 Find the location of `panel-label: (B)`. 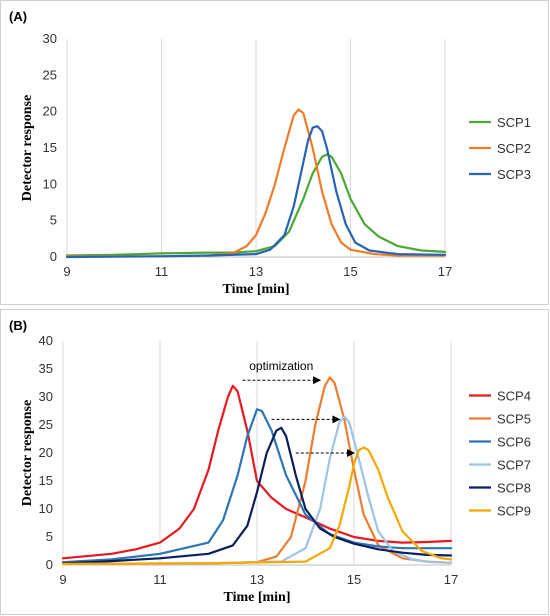

panel-label: (B) is located at coordinates (18, 325).